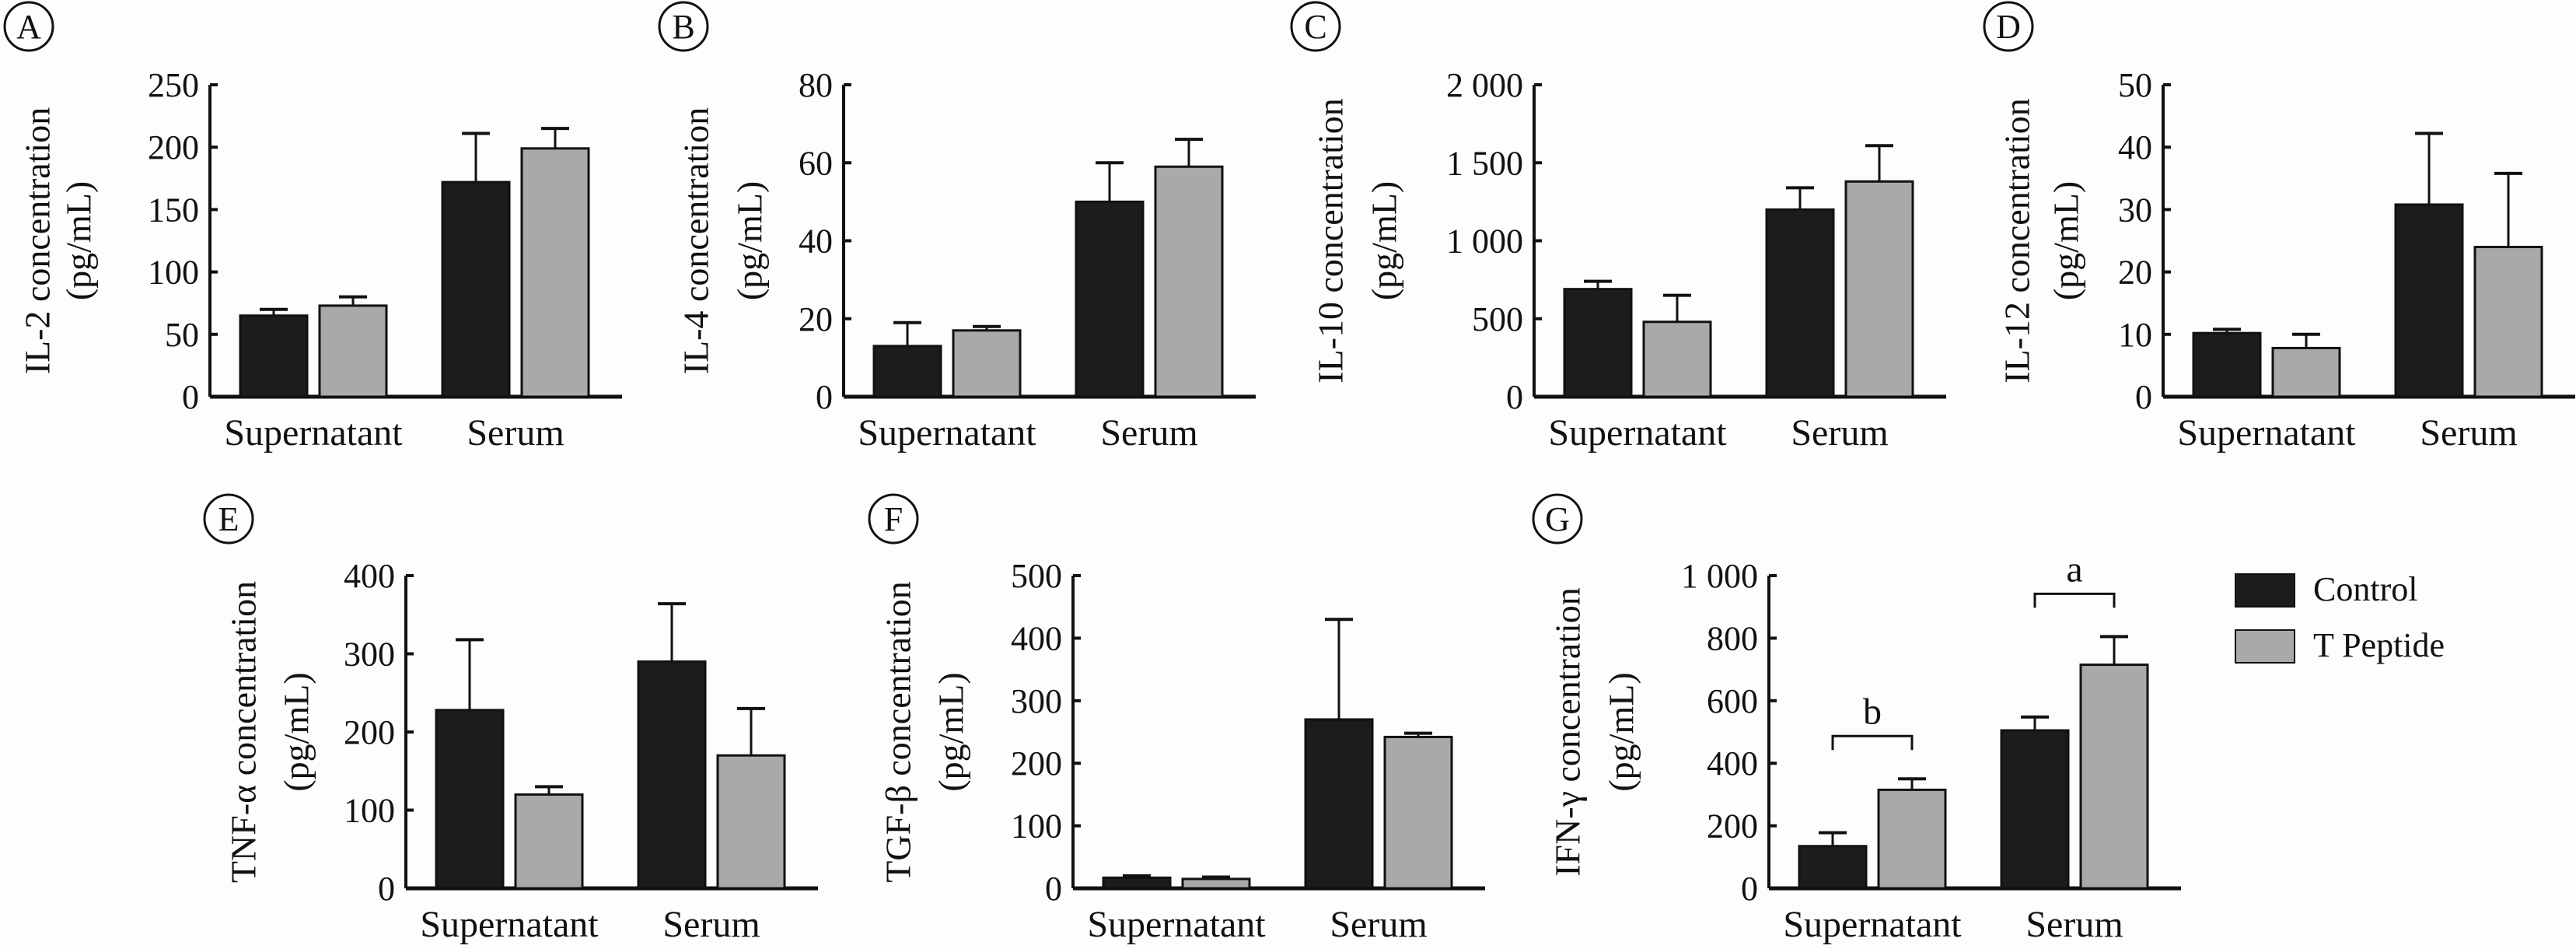 The width and height of the screenshot is (2576, 949). I want to click on panel-letter: E, so click(228, 519).